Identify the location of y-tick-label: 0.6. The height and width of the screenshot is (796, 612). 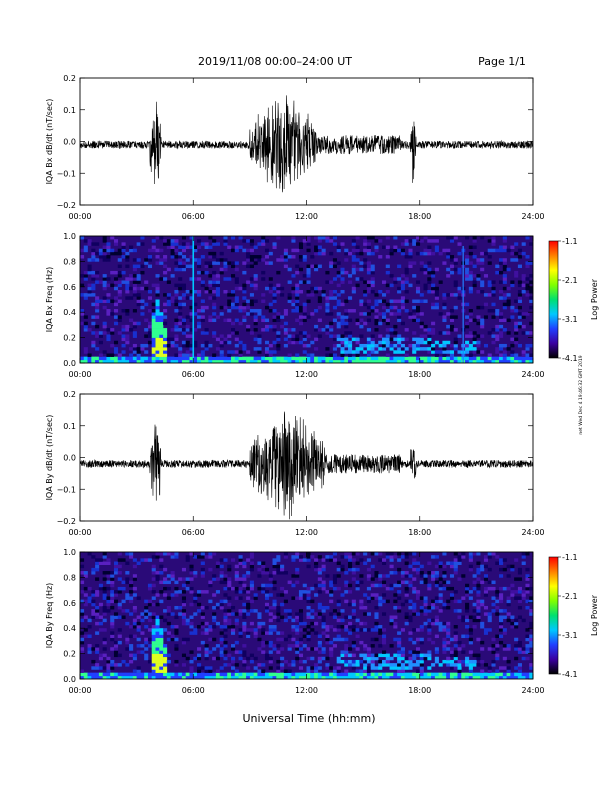
(69, 287).